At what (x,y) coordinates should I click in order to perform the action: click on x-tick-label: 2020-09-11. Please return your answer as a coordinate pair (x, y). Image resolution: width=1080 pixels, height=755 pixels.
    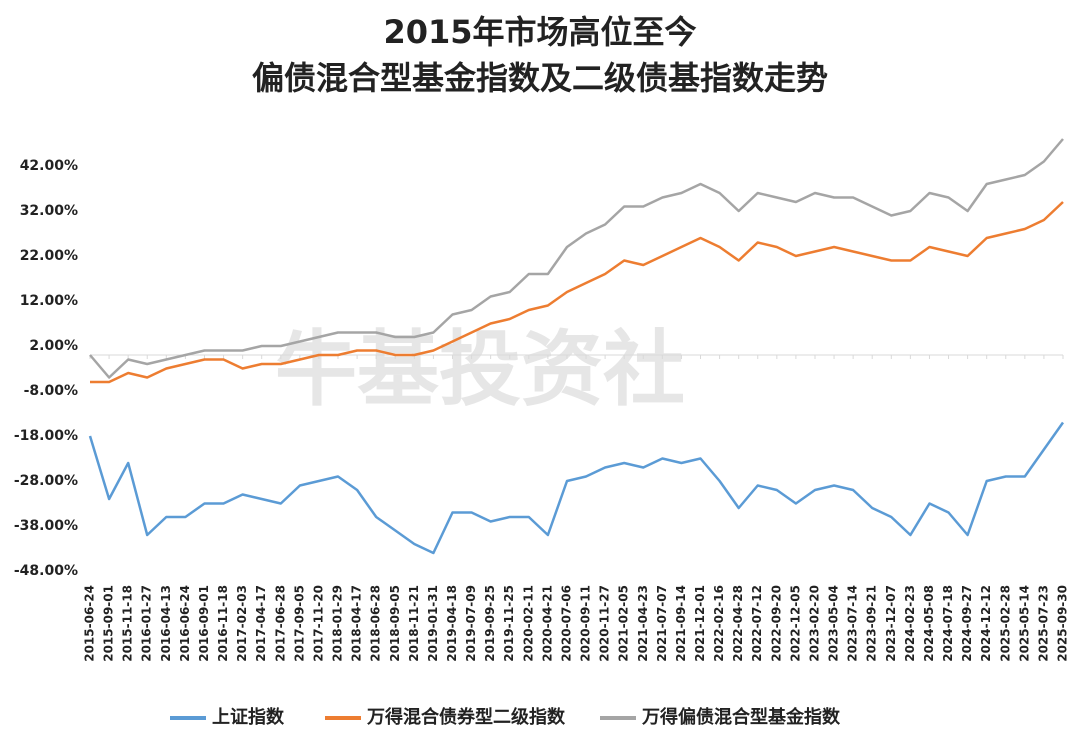
    Looking at the image, I should click on (586, 623).